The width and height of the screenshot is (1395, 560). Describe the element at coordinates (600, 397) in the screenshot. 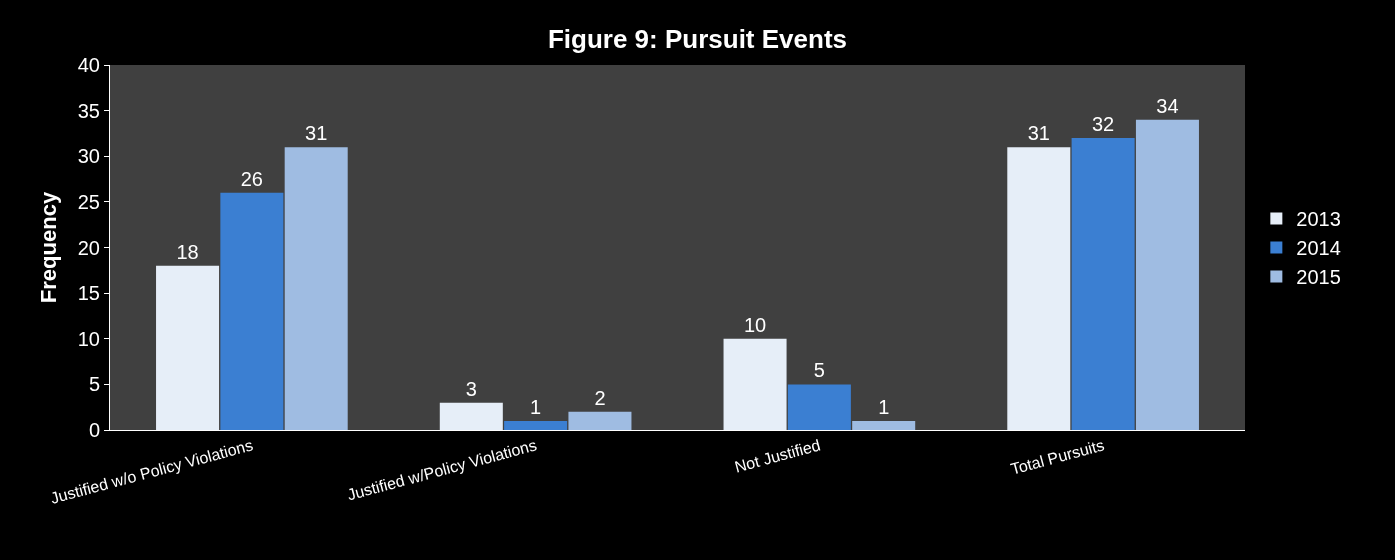

I see `data-label: 2` at that location.